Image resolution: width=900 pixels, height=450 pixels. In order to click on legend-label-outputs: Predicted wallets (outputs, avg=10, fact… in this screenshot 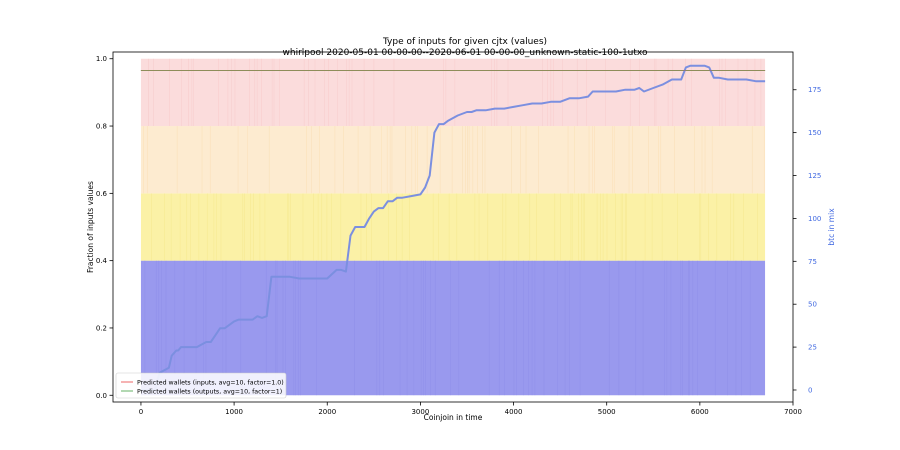, I will do `click(209, 392)`.